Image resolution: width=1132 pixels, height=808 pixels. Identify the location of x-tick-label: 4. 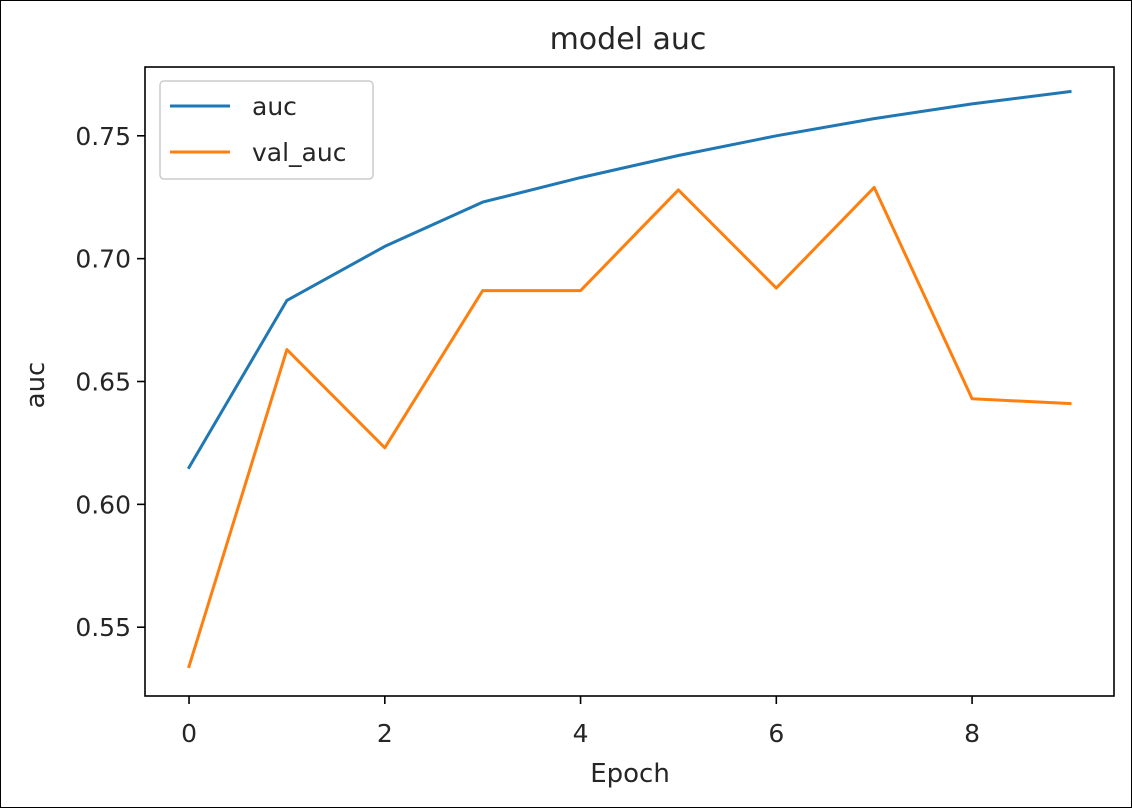
(581, 733).